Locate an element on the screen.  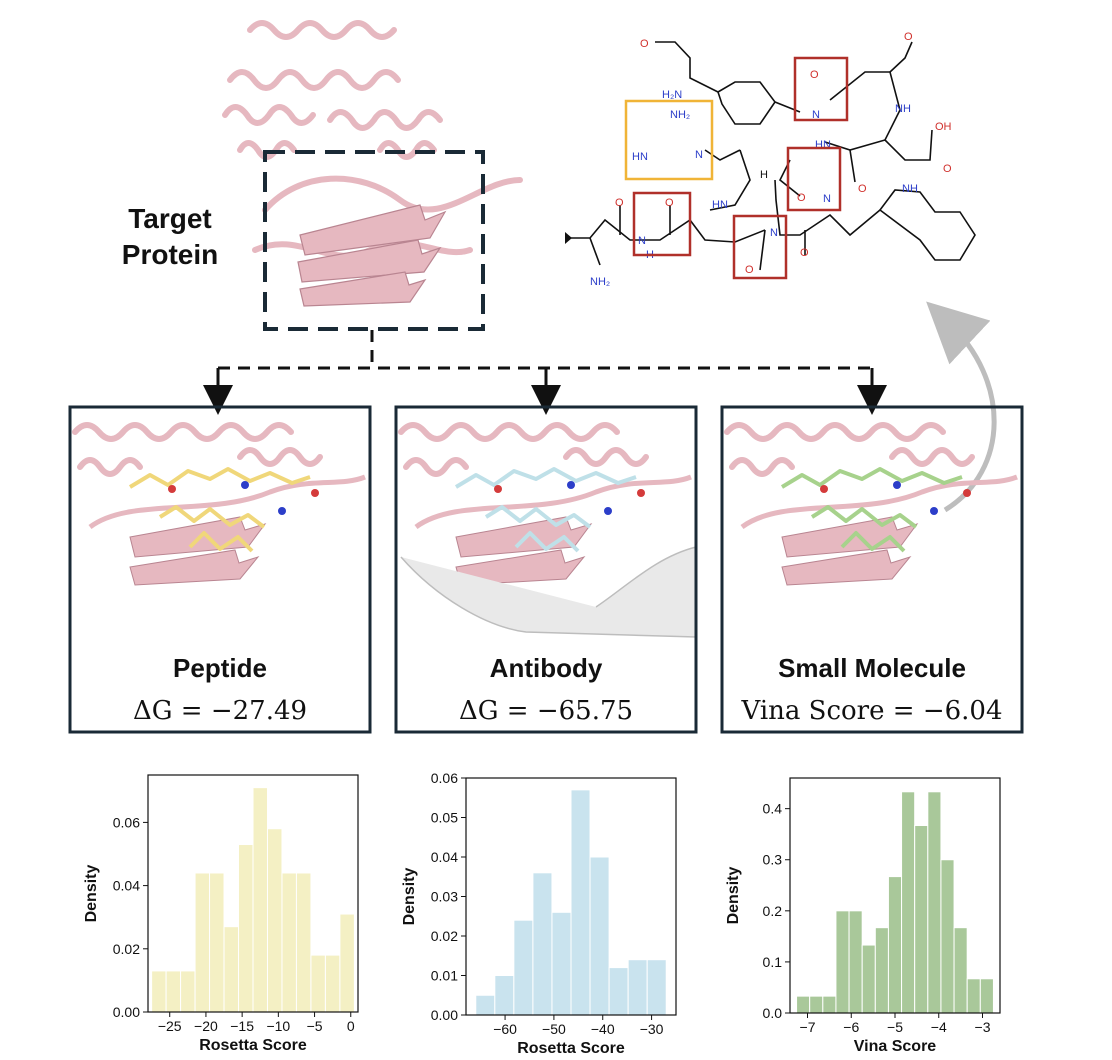
target-label-line1: Target is located at coordinates (170, 218).